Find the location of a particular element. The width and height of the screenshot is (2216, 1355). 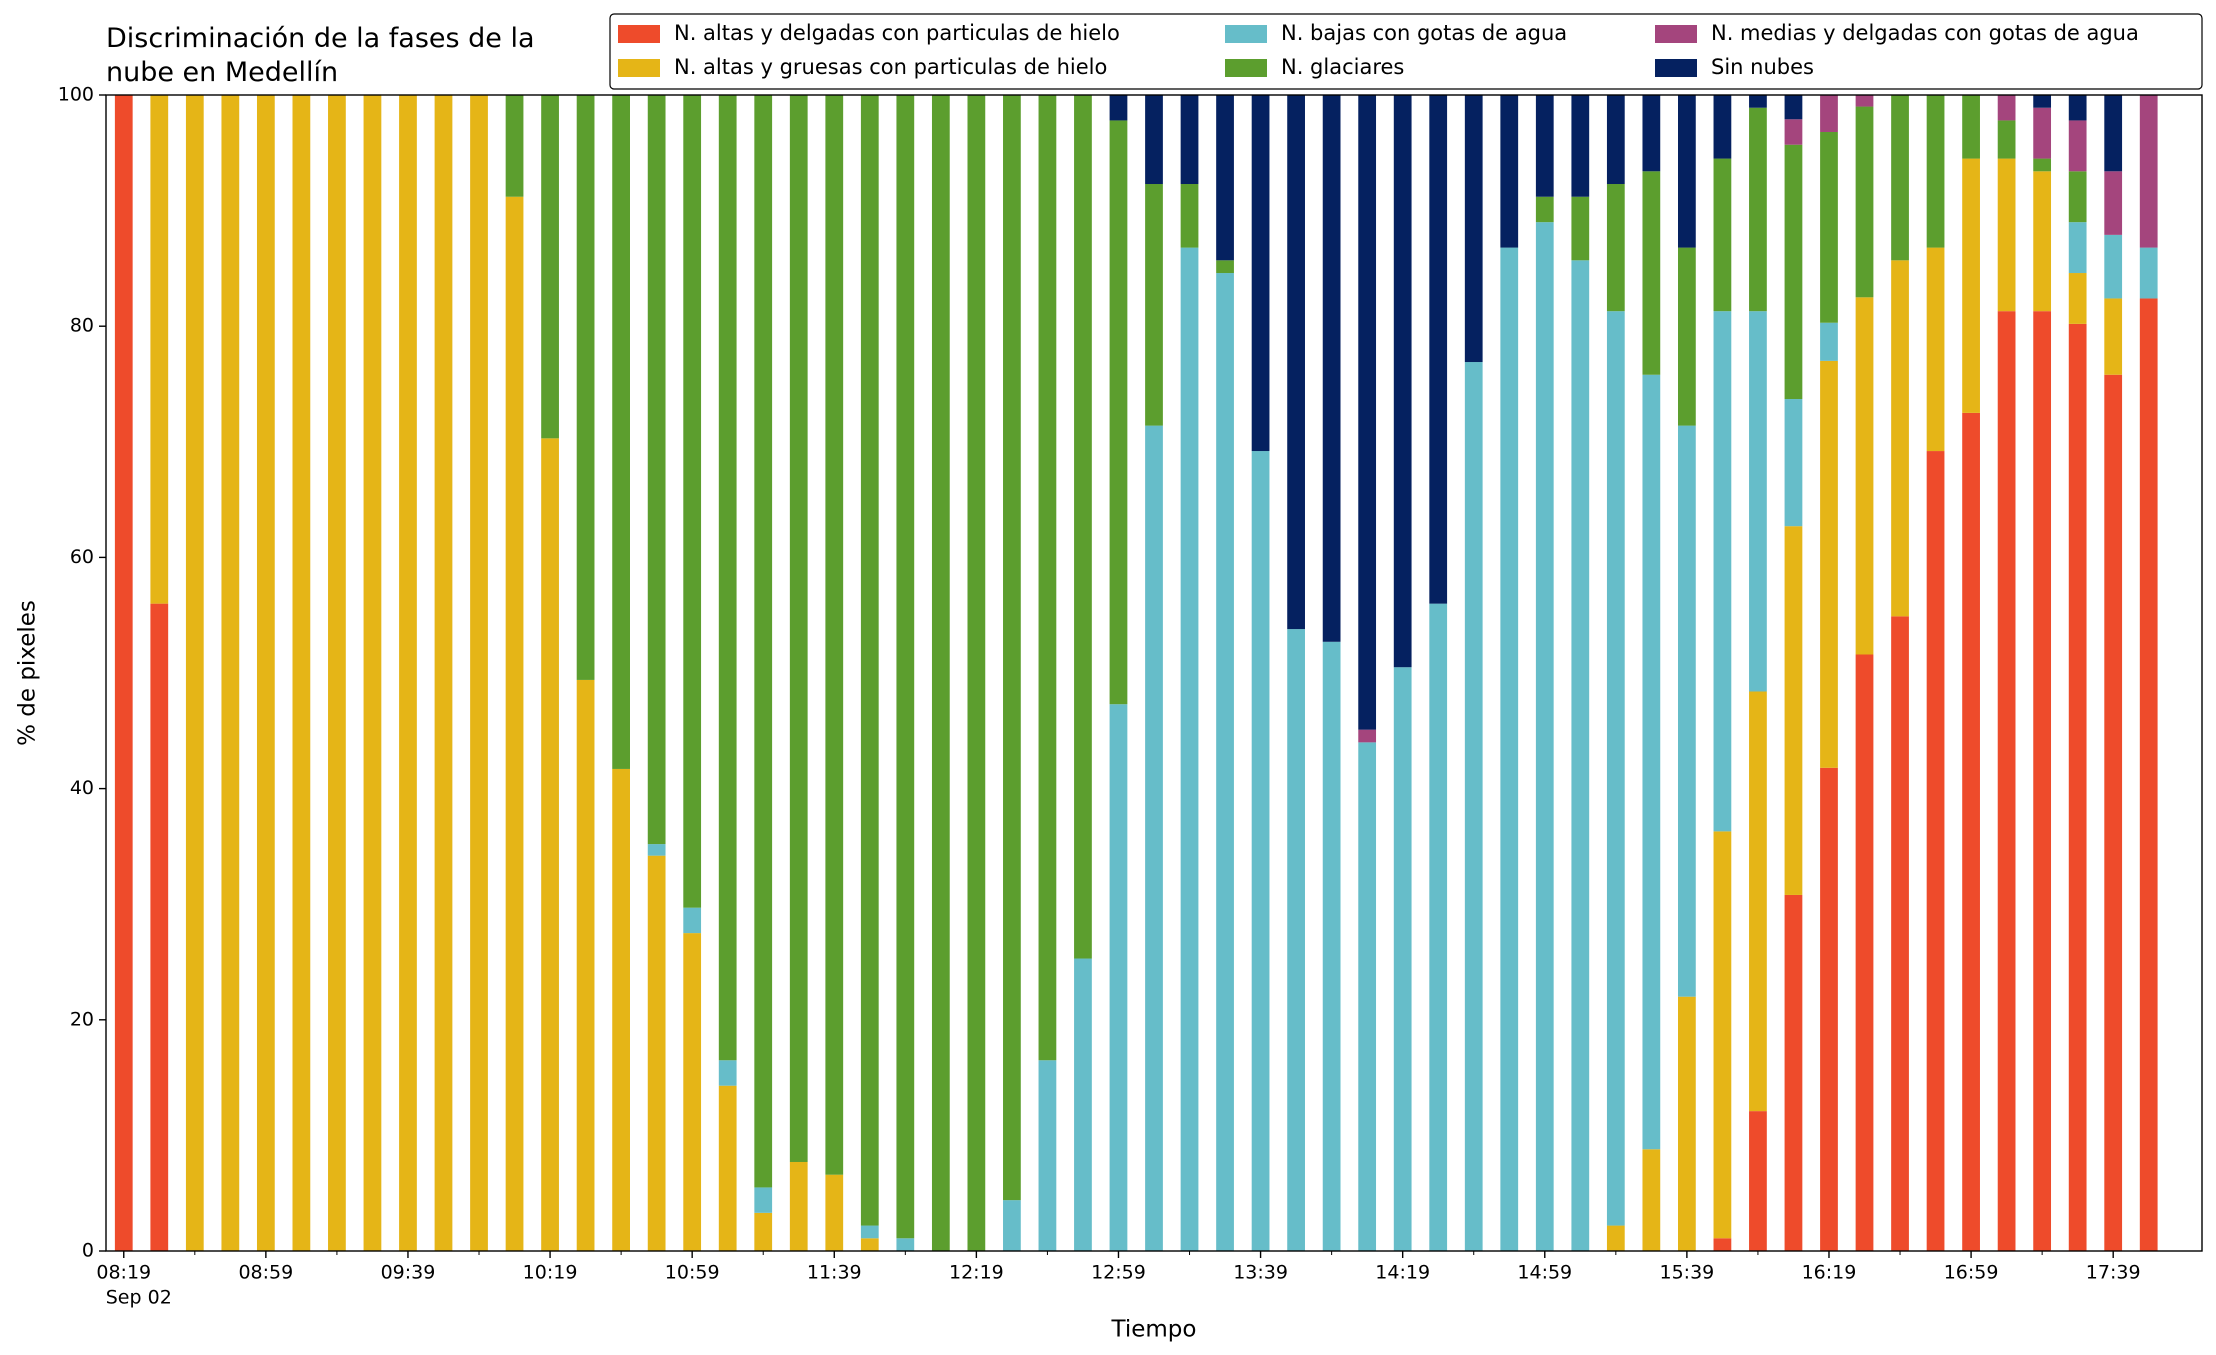

x-tick-label: 09:39 is located at coordinates (408, 1273).